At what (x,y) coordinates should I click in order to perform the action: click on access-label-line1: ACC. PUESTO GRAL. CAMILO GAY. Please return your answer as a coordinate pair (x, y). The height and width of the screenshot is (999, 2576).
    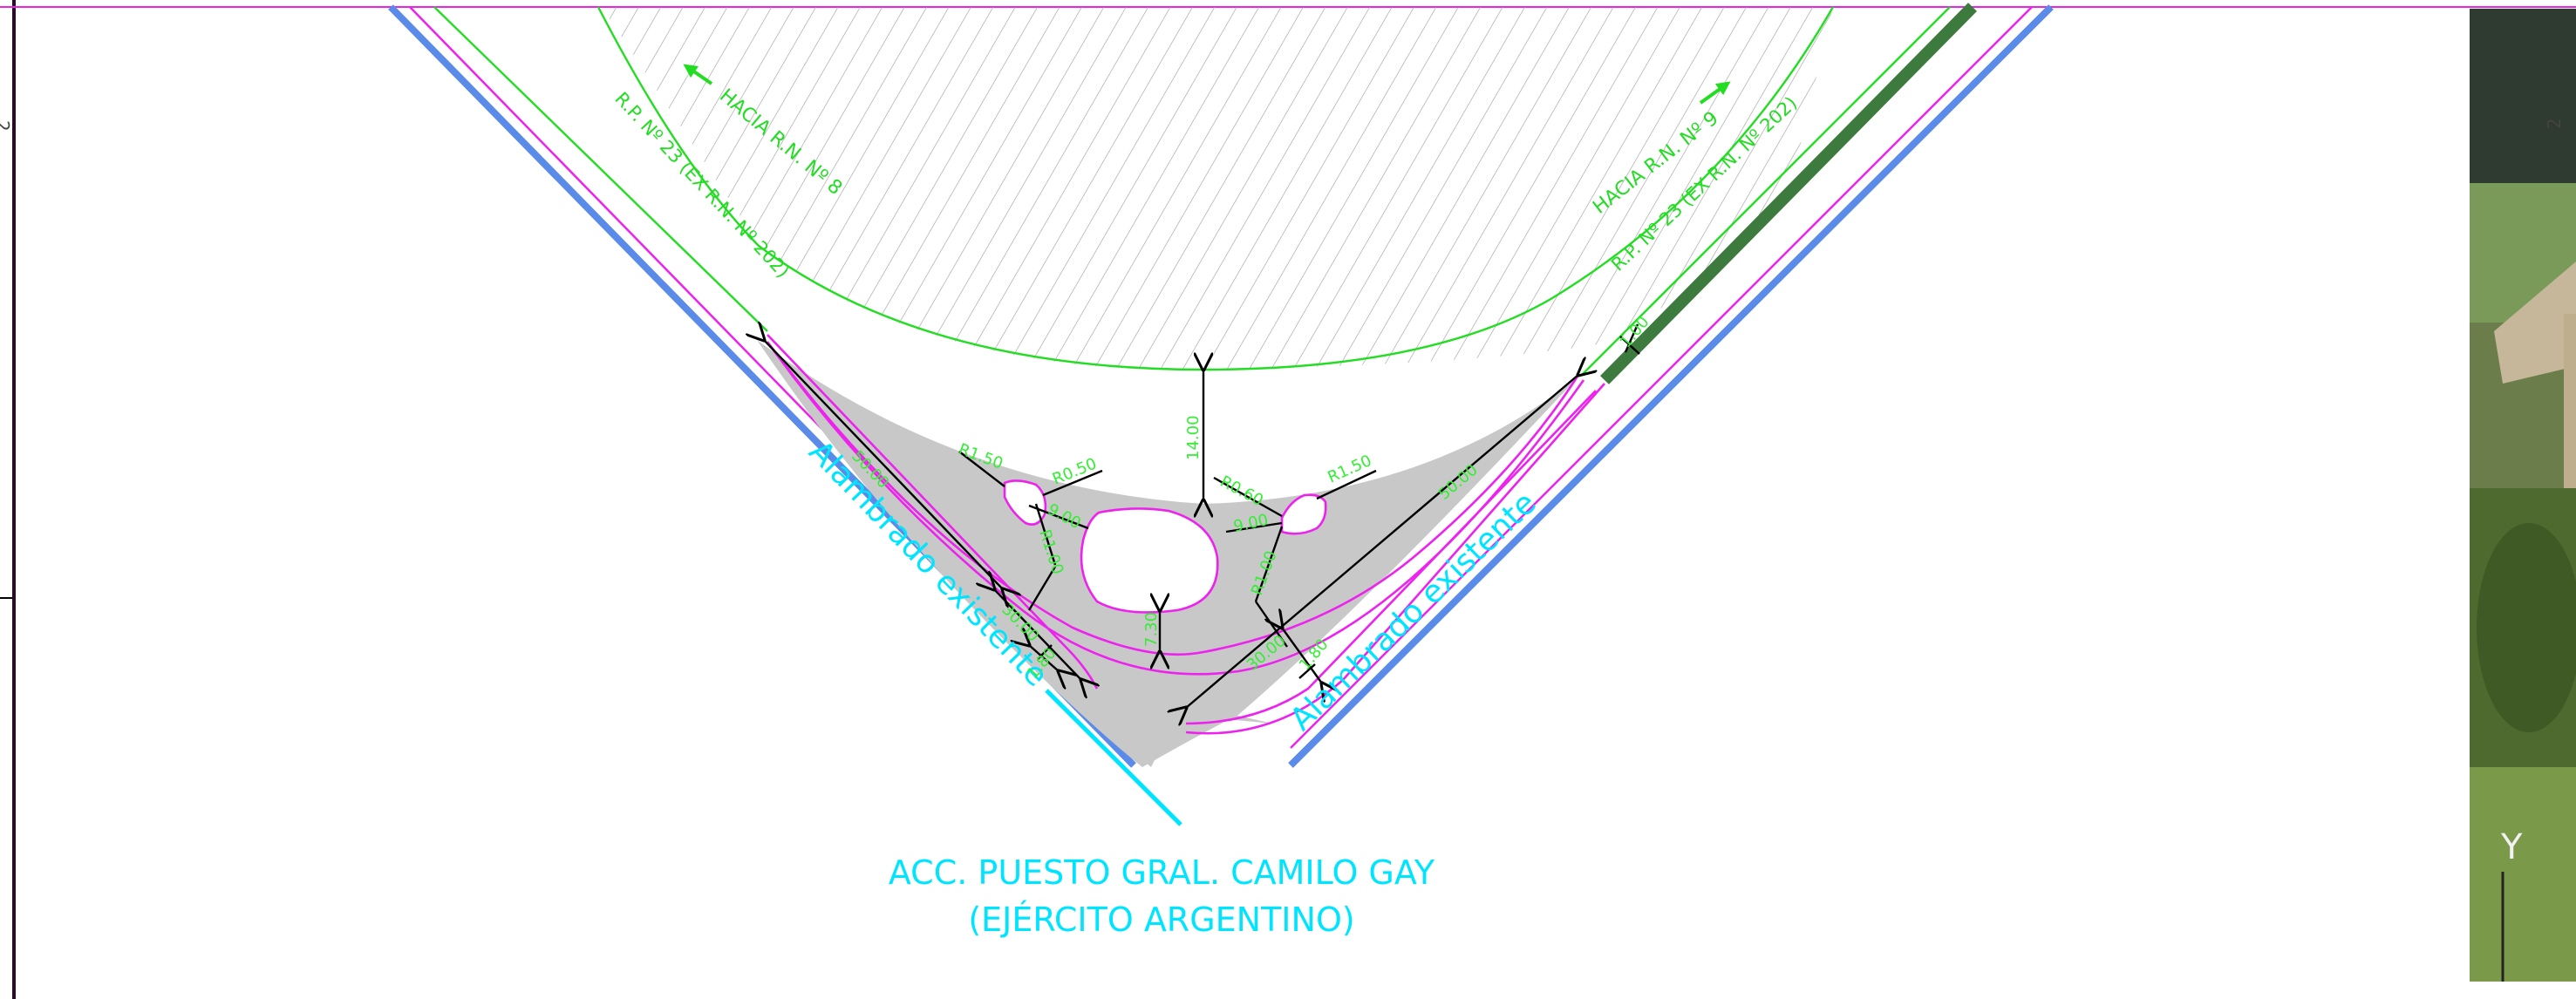
    Looking at the image, I should click on (1162, 872).